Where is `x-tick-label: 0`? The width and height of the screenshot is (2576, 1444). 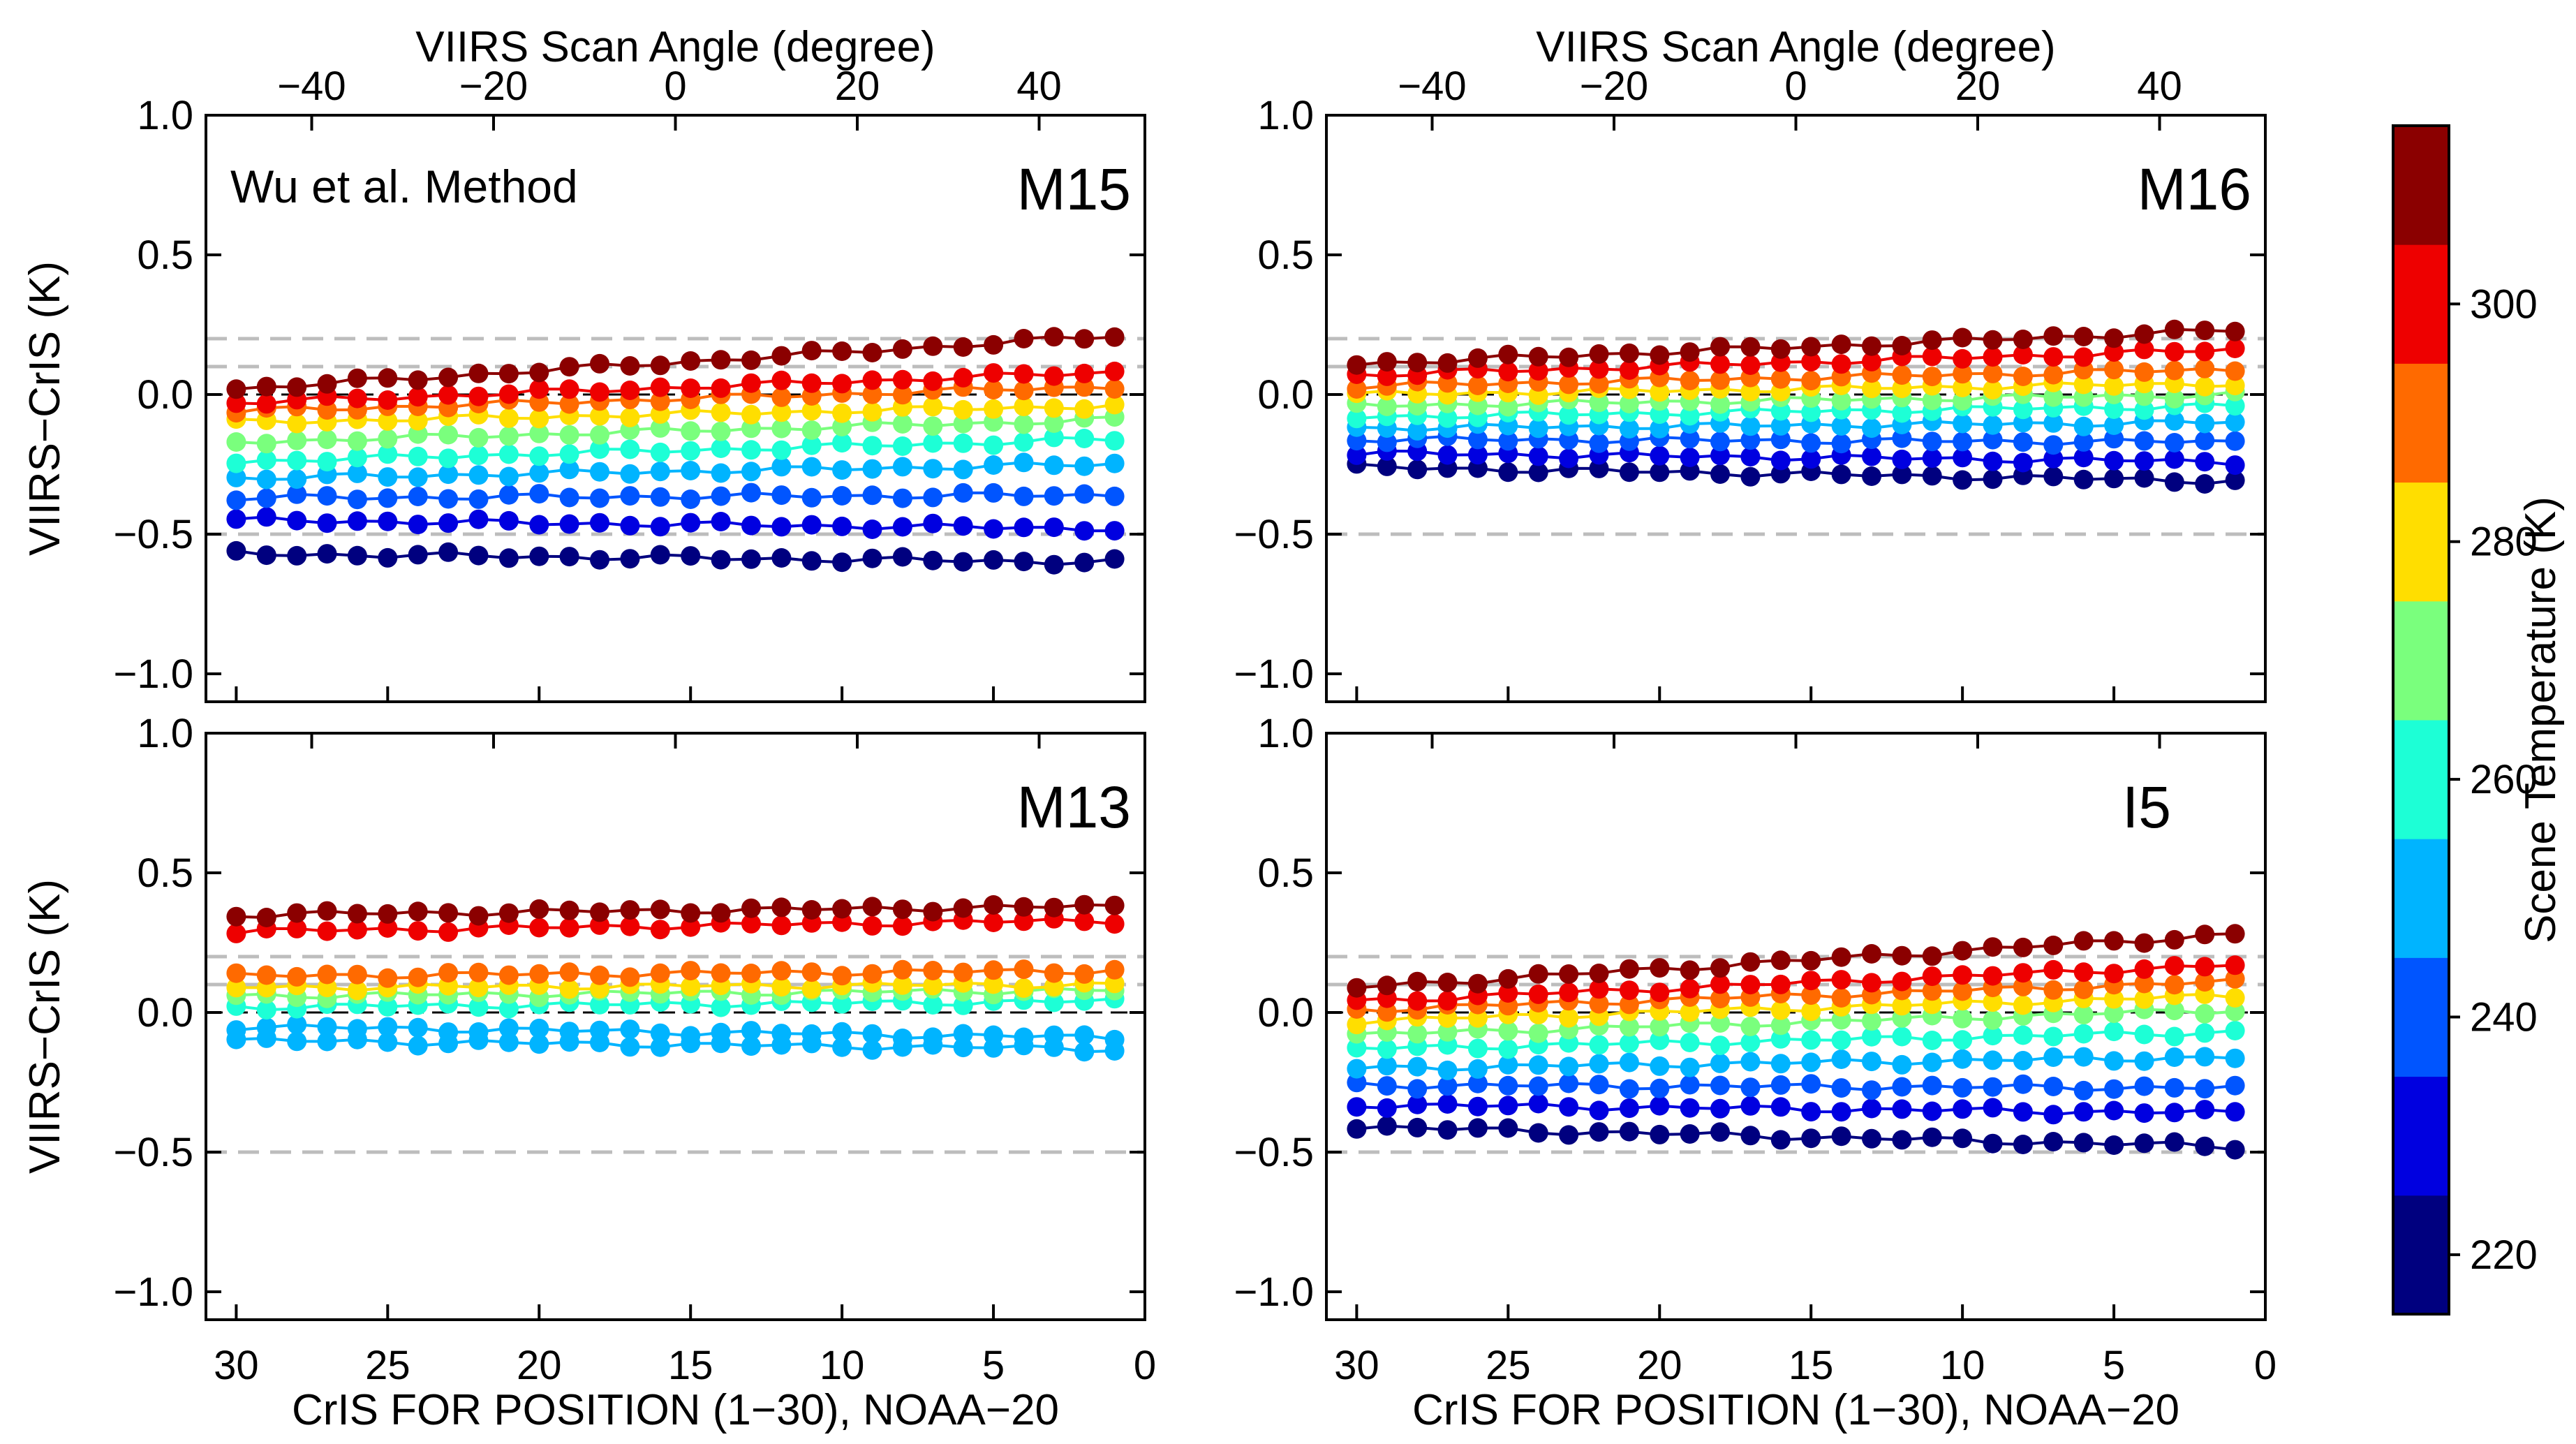 x-tick-label: 0 is located at coordinates (1145, 1365).